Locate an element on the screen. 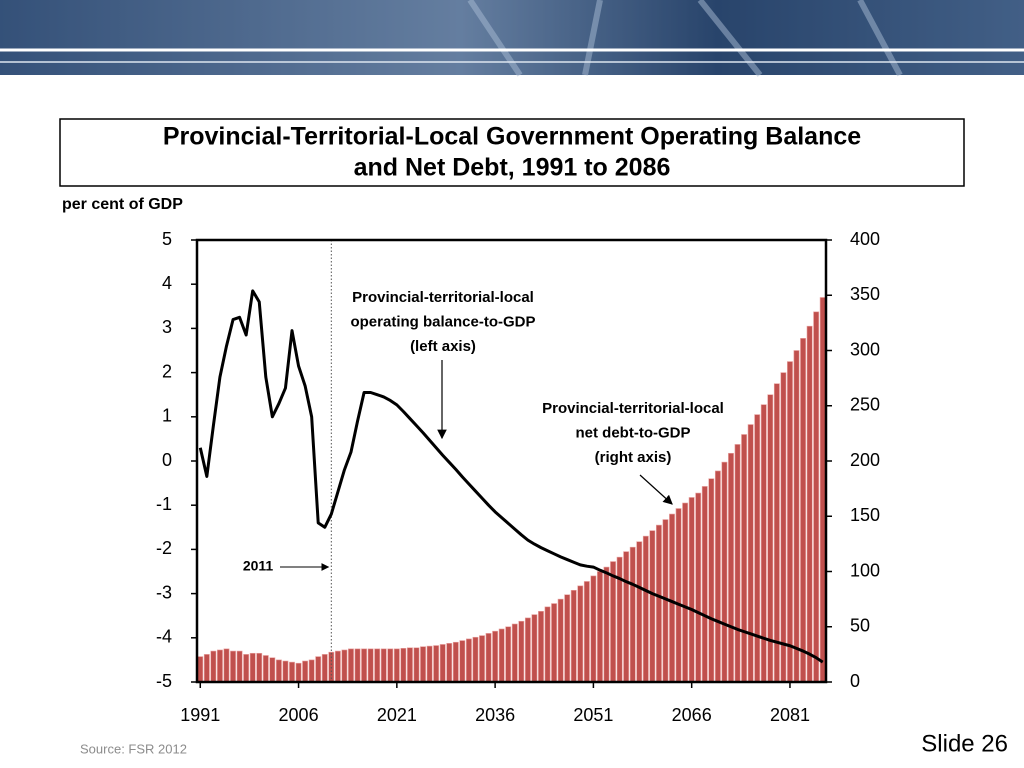  x-tick-label: 2081 is located at coordinates (790, 715).